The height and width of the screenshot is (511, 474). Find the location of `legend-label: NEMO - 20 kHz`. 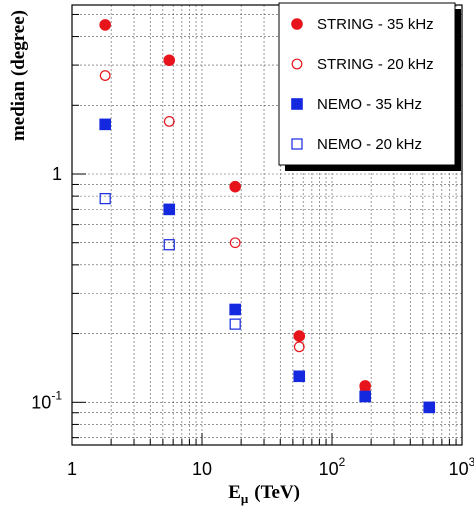

legend-label: NEMO - 20 kHz is located at coordinates (369, 144).